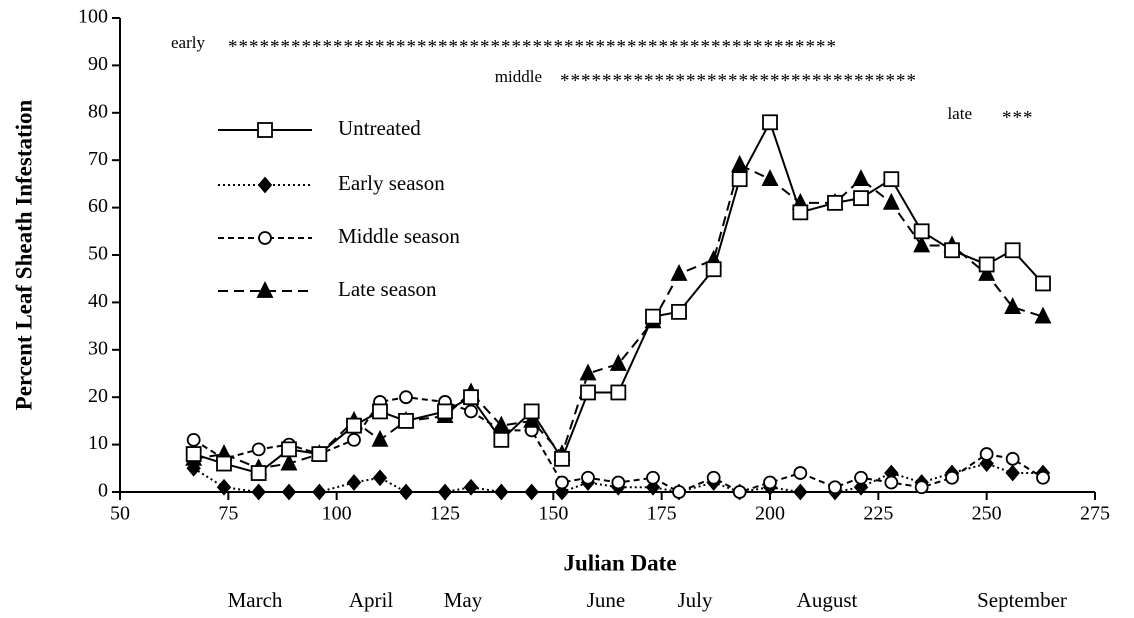 The height and width of the screenshot is (618, 1134). Describe the element at coordinates (662, 514) in the screenshot. I see `x-tick-label: 175` at that location.